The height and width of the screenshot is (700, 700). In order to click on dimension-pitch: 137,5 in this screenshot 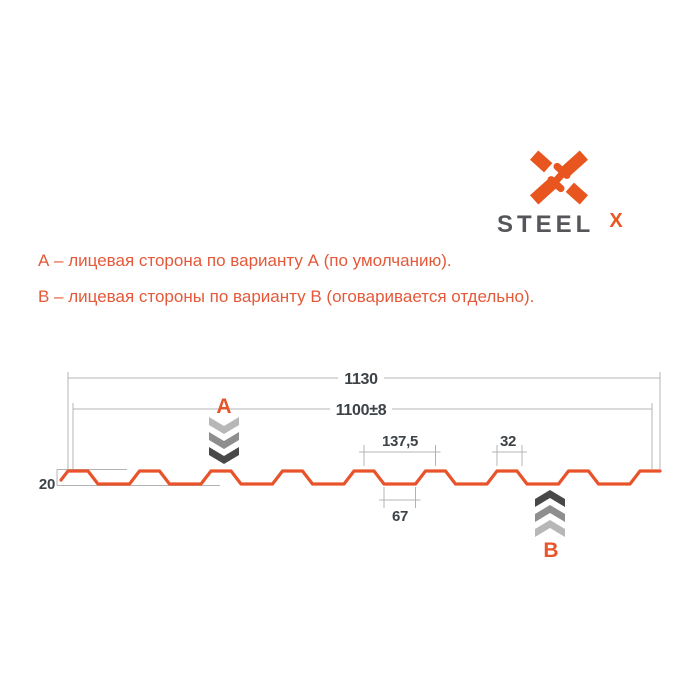, I will do `click(400, 449)`.